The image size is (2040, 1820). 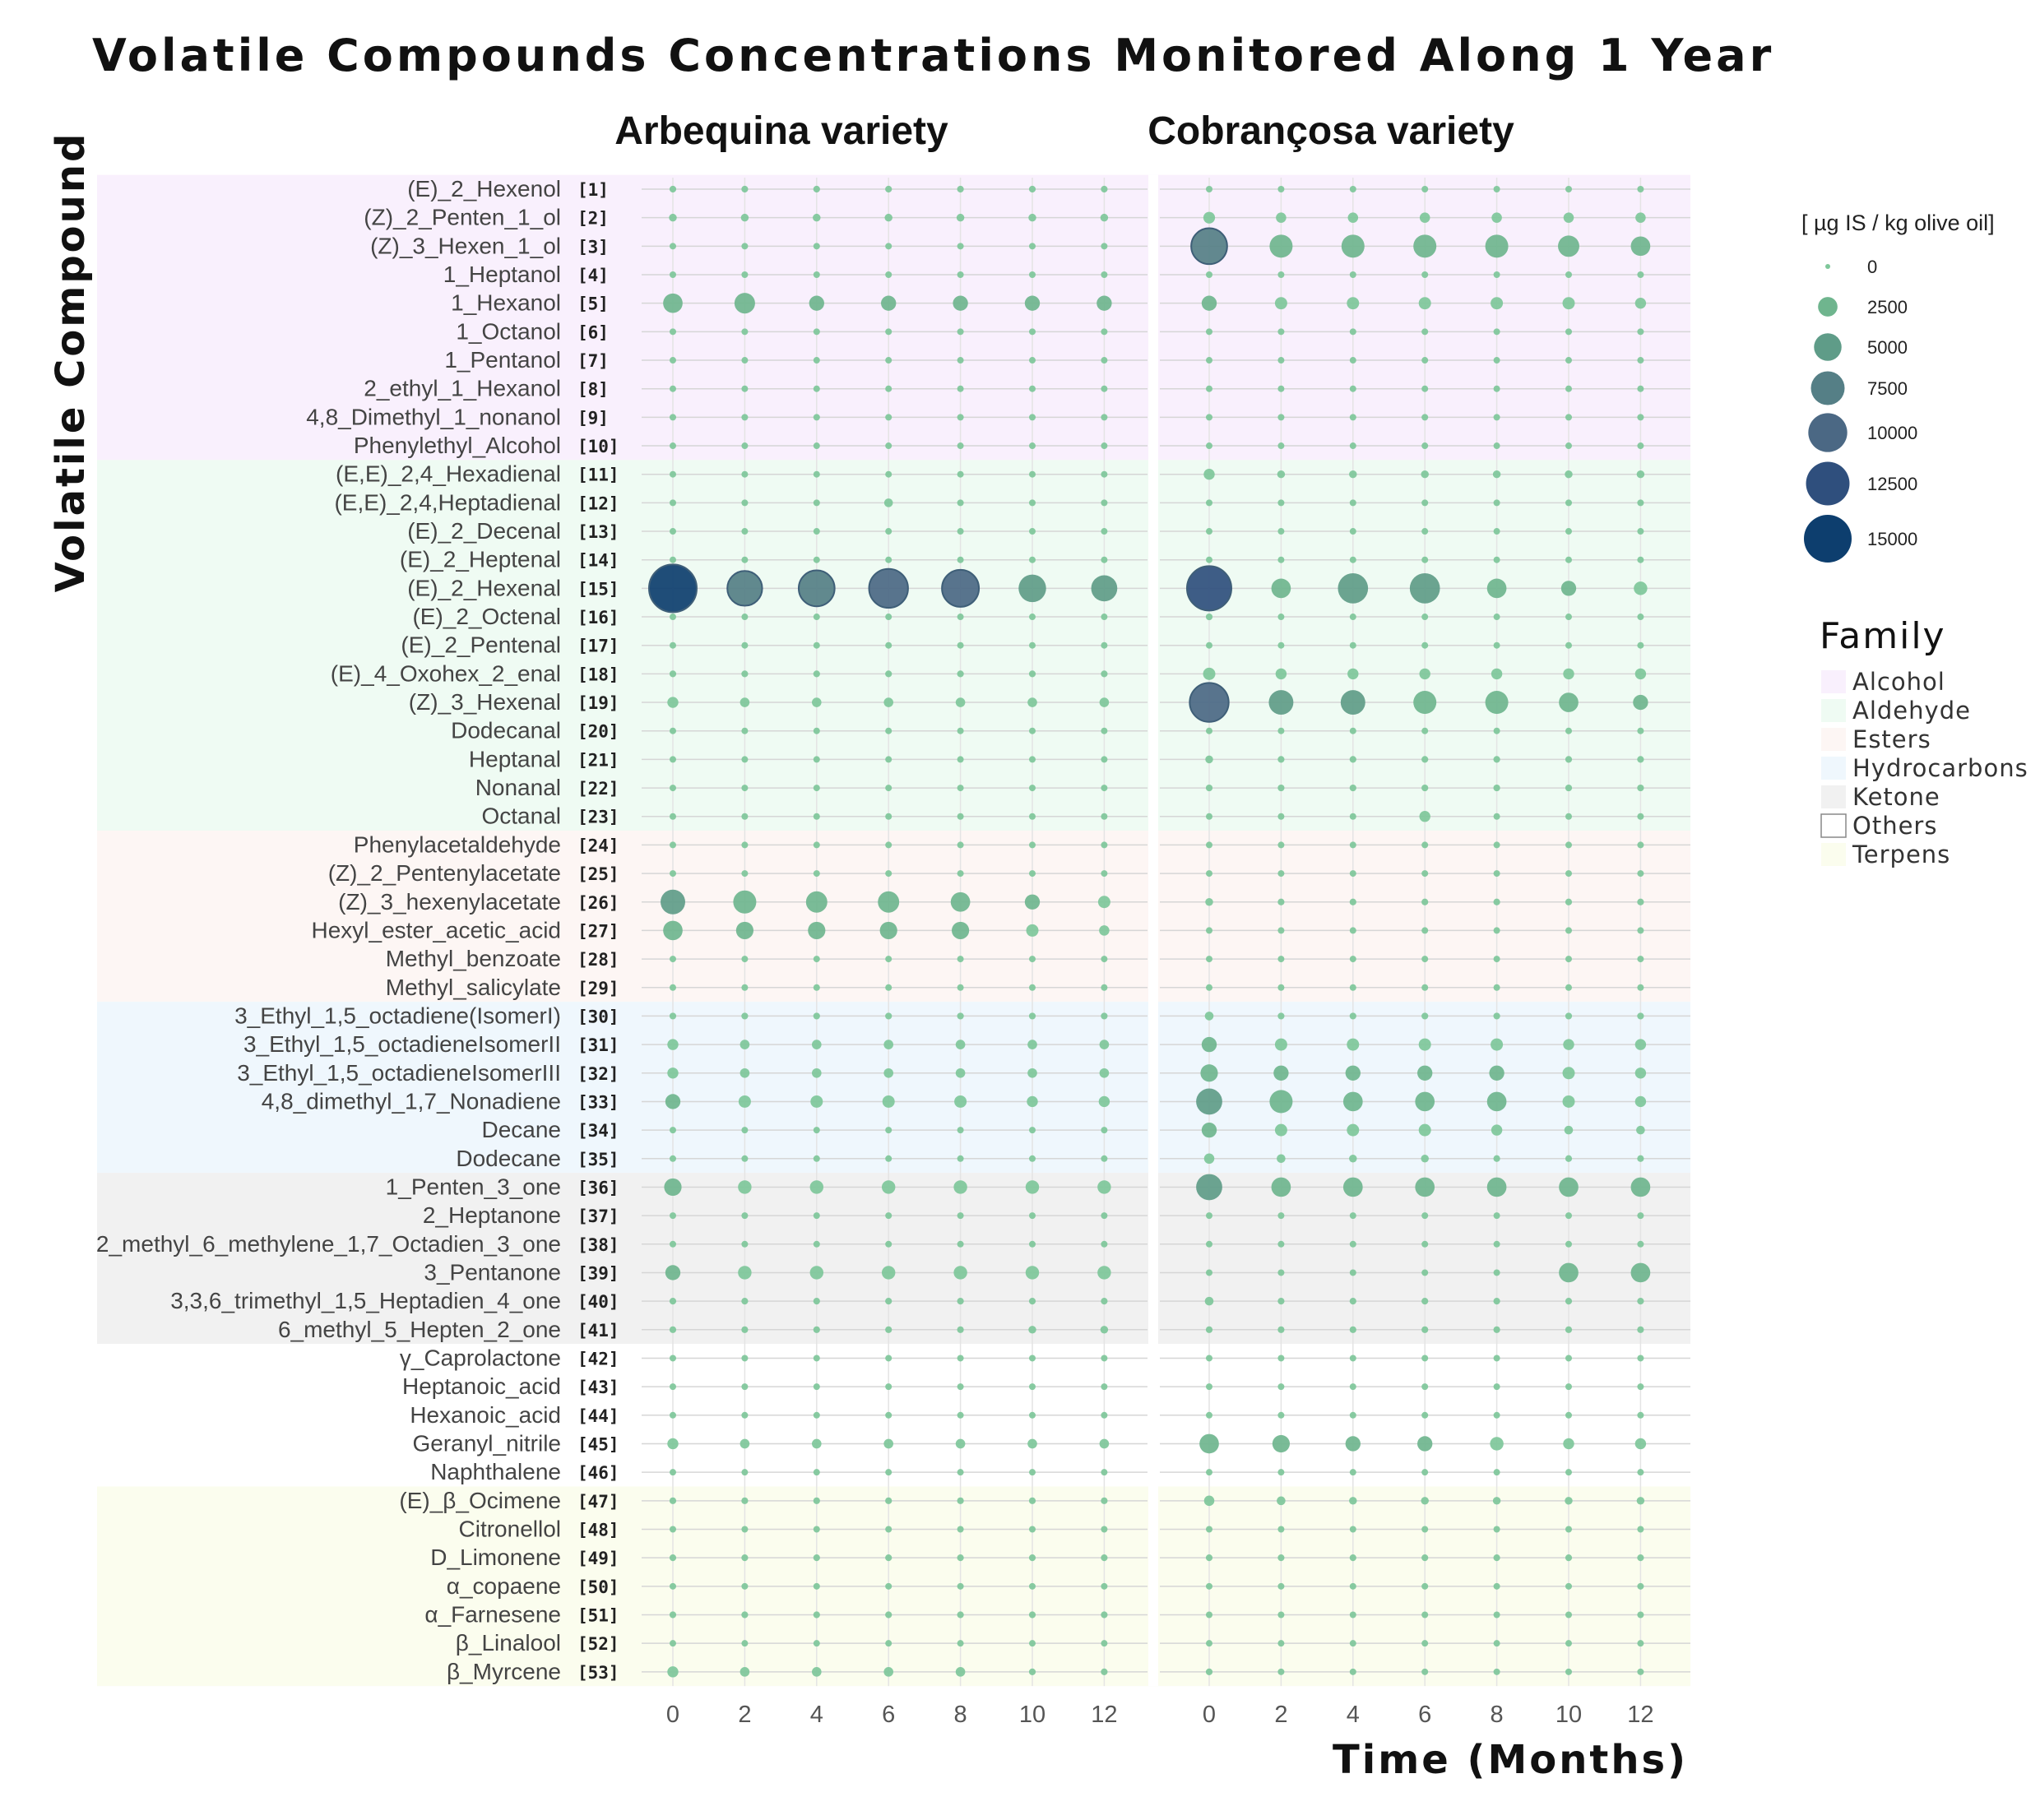 I want to click on x-tick-label: 12, so click(x=1104, y=1715).